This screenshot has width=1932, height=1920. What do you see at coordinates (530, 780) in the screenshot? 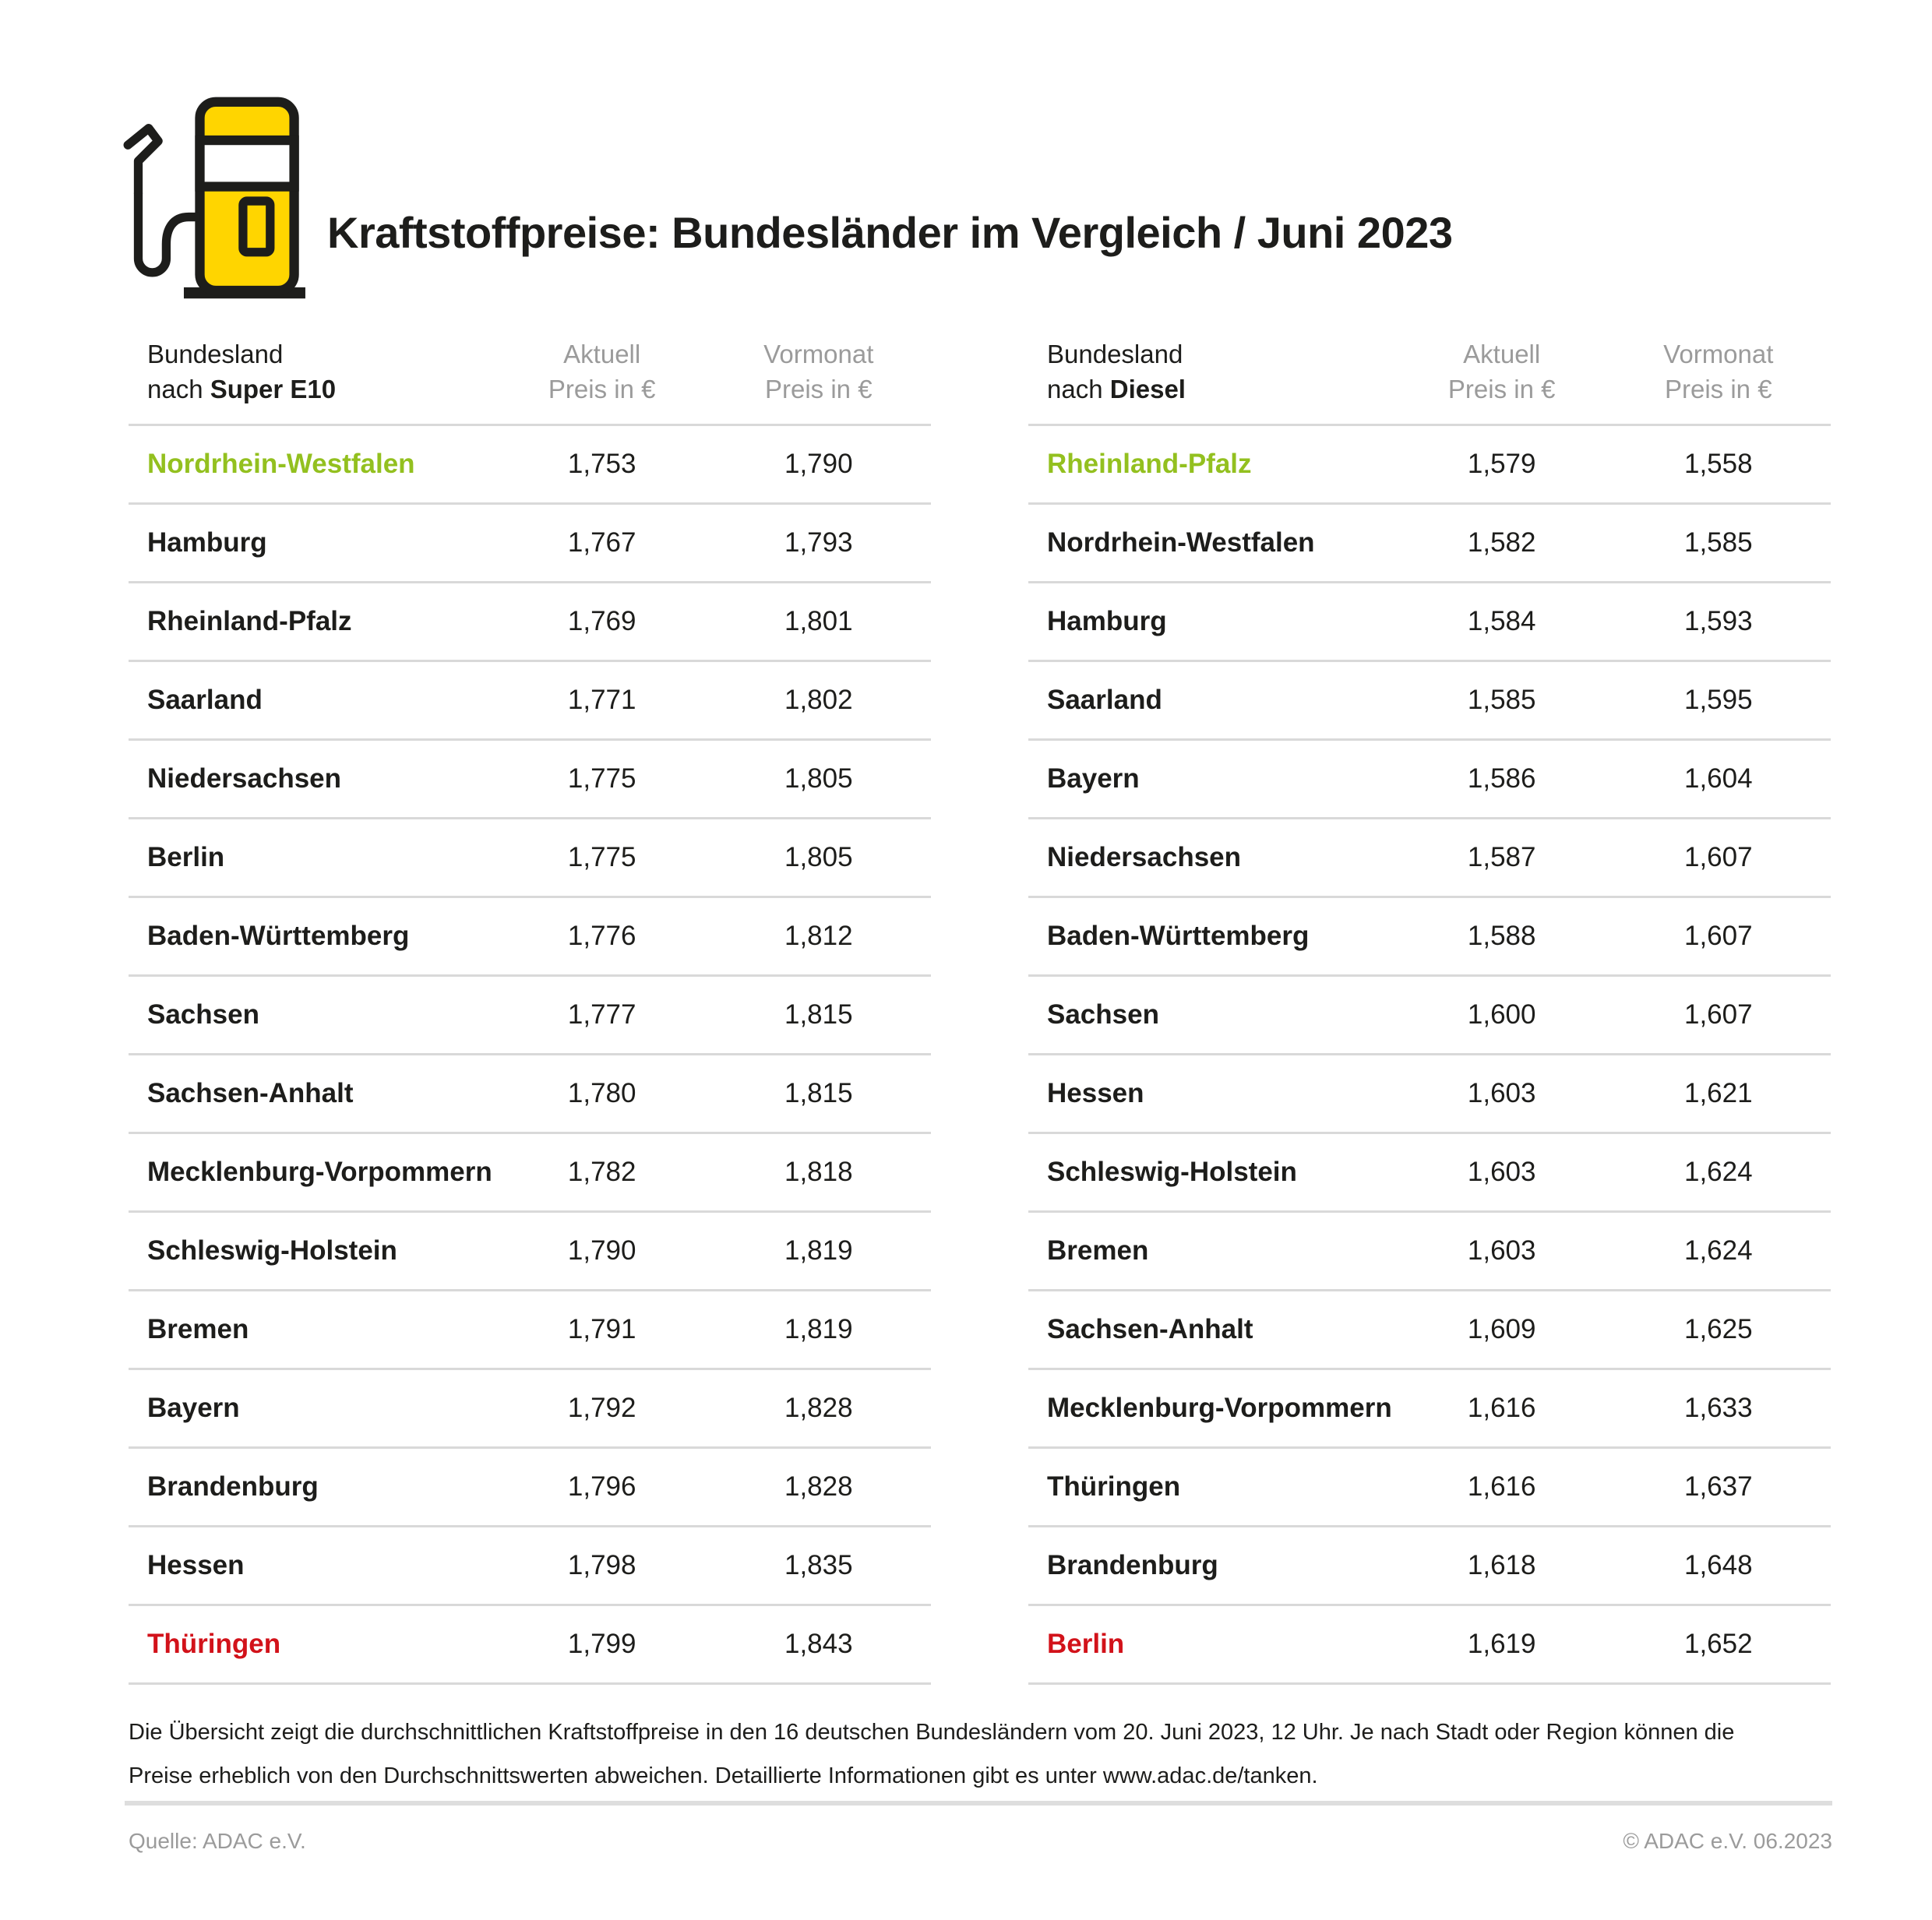
I see `table-row: Niedersachsen 1,775 1,805` at bounding box center [530, 780].